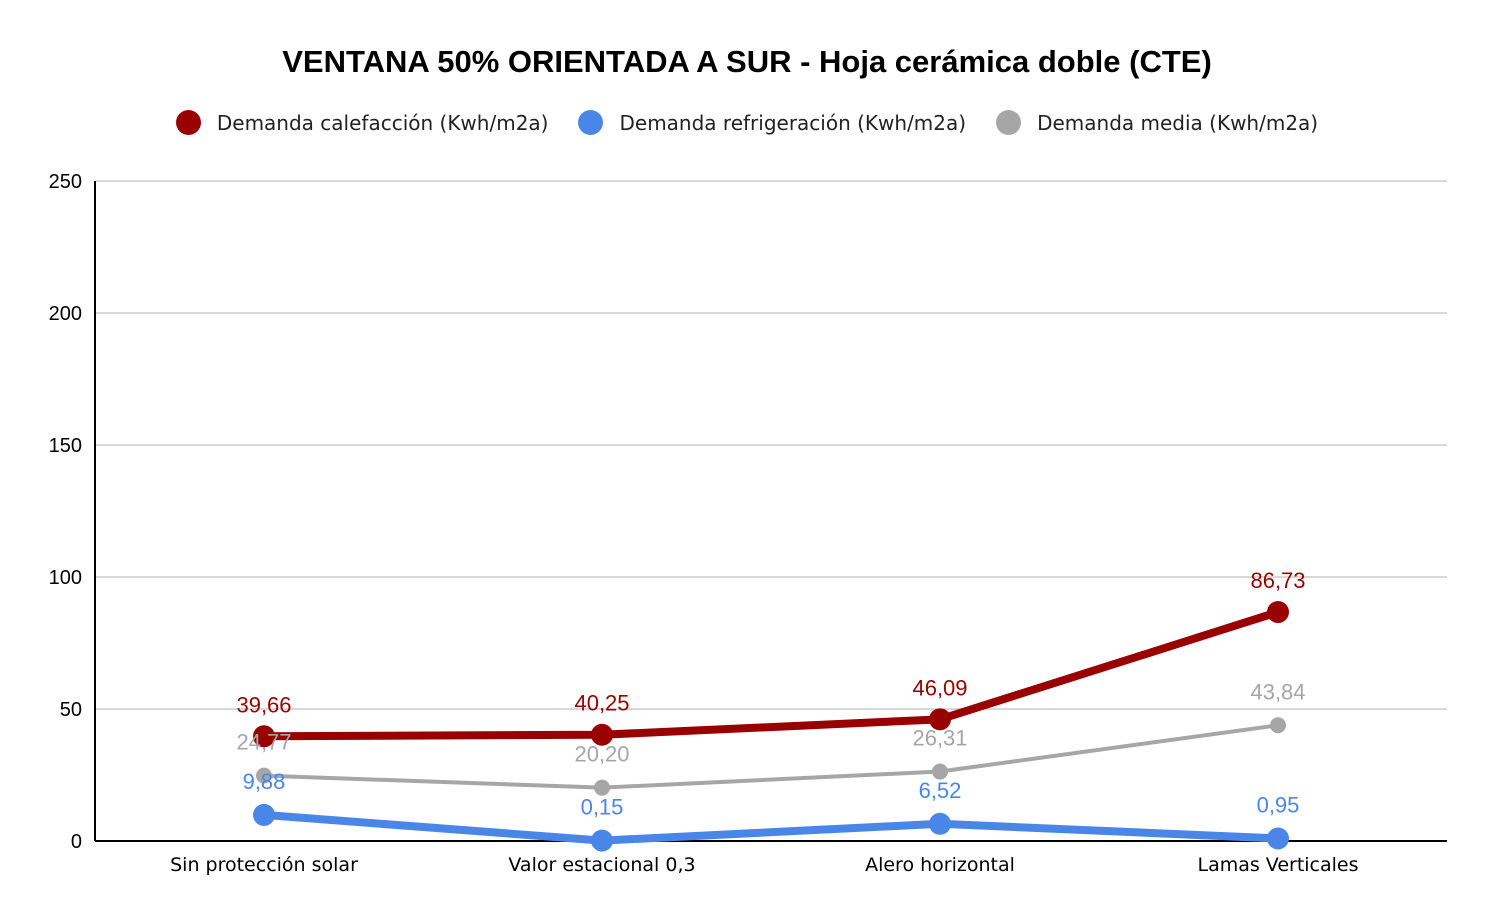 The width and height of the screenshot is (1494, 924). What do you see at coordinates (1009, 122) in the screenshot?
I see `legend-marker-average` at bounding box center [1009, 122].